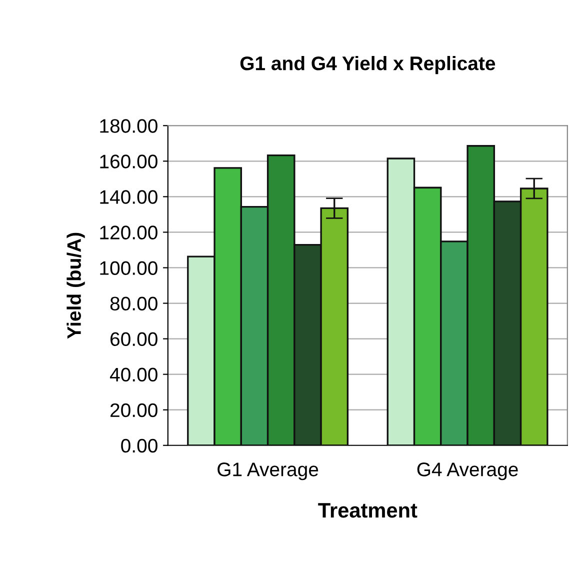 The width and height of the screenshot is (579, 571). I want to click on chart-title: G1 and G4 Yield x Replicate, so click(368, 65).